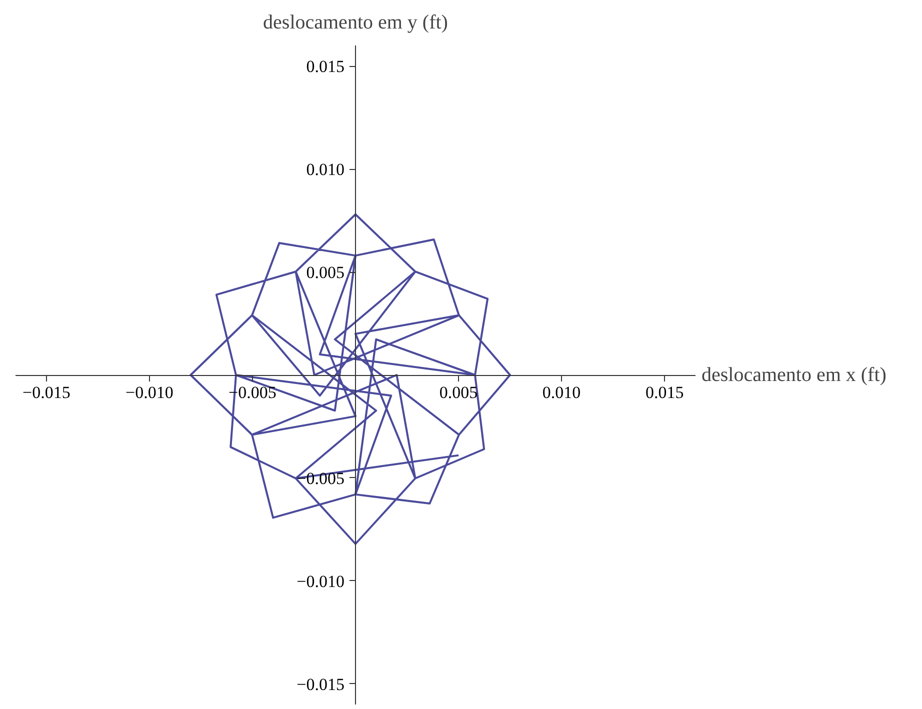 This screenshot has height=709, width=922. I want to click on y-axis-title: deslocamento em y (ft), so click(355, 23).